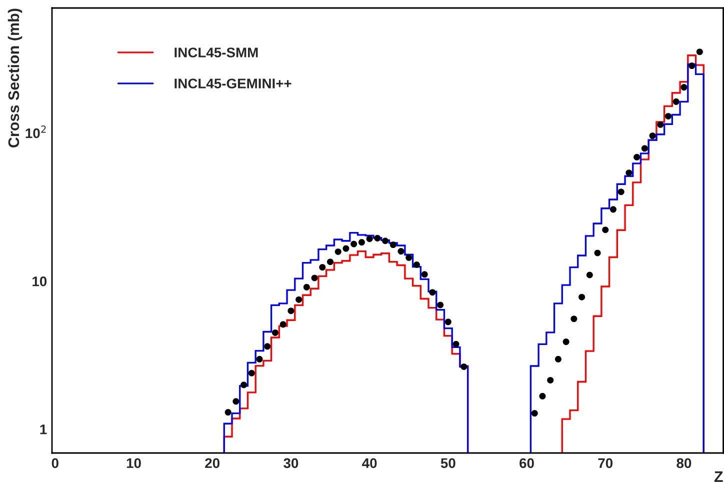  I want to click on x-tick-label: 30, so click(291, 463).